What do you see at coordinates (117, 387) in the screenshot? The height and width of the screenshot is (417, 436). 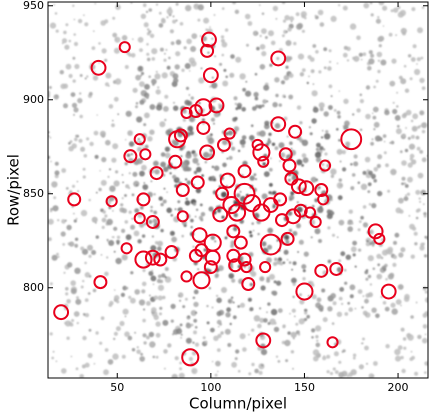 I see `x-tick-label: 50` at bounding box center [117, 387].